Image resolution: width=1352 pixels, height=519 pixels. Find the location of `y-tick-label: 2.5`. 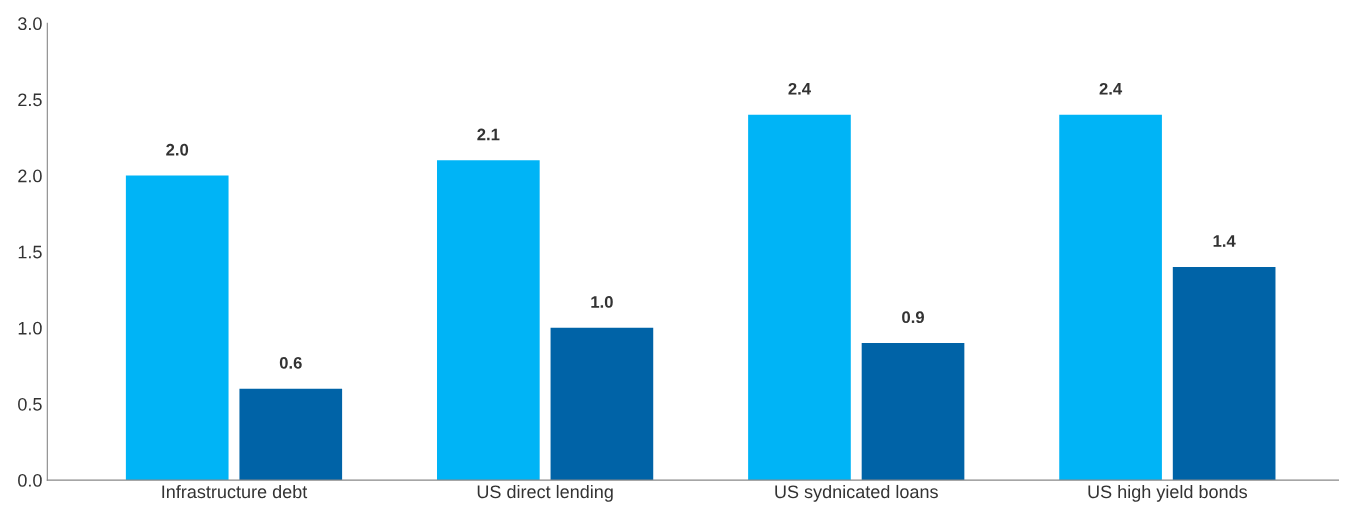

y-tick-label: 2.5 is located at coordinates (30, 100).